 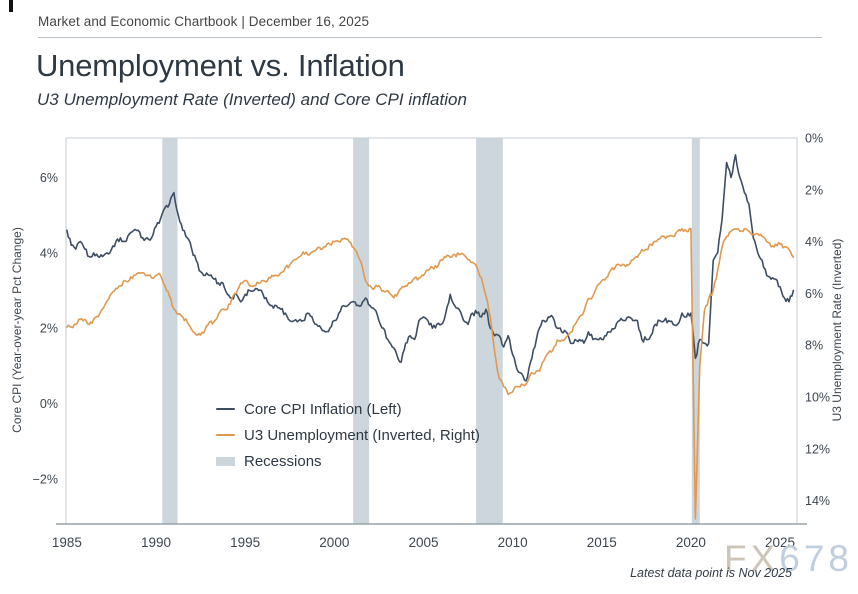 What do you see at coordinates (816, 558) in the screenshot?
I see `watermark-678: 678` at bounding box center [816, 558].